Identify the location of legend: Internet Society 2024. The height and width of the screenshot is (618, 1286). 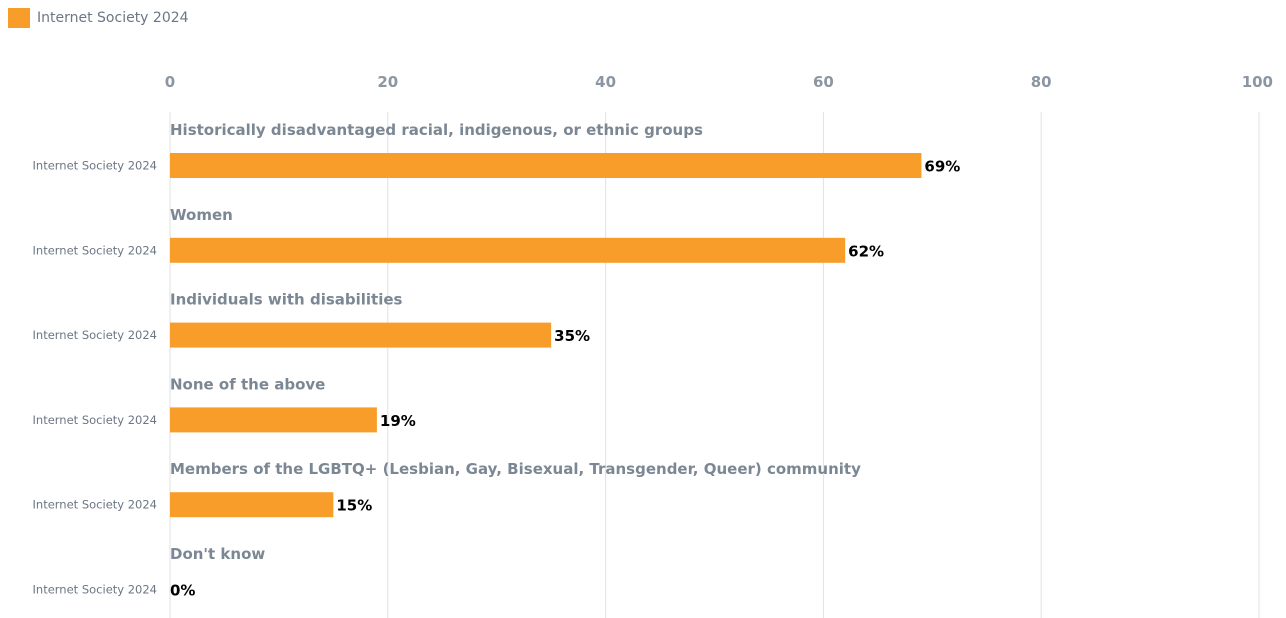
(98, 18).